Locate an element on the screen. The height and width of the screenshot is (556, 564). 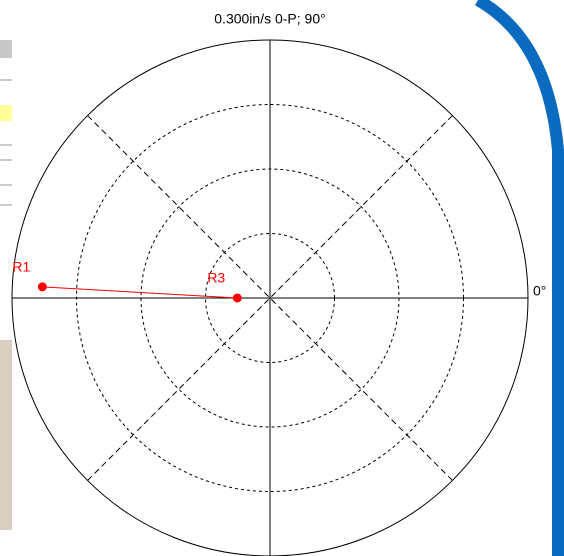
chart-title: 0.300in/s 0-P; 90° is located at coordinates (269, 19).